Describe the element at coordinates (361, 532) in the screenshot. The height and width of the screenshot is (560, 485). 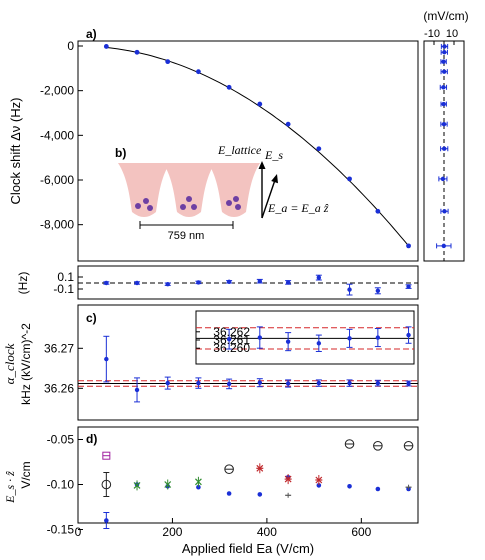
I see `panel-d-xtick-label: 600` at that location.